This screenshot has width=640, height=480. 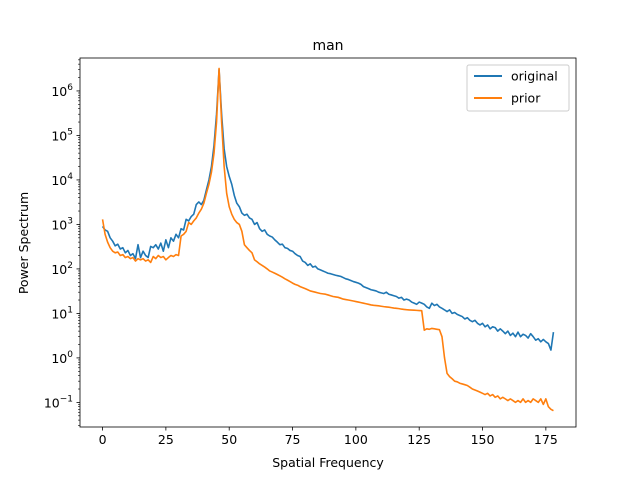 What do you see at coordinates (62, 313) in the screenshot?
I see `y-tick-label: 10¹` at bounding box center [62, 313].